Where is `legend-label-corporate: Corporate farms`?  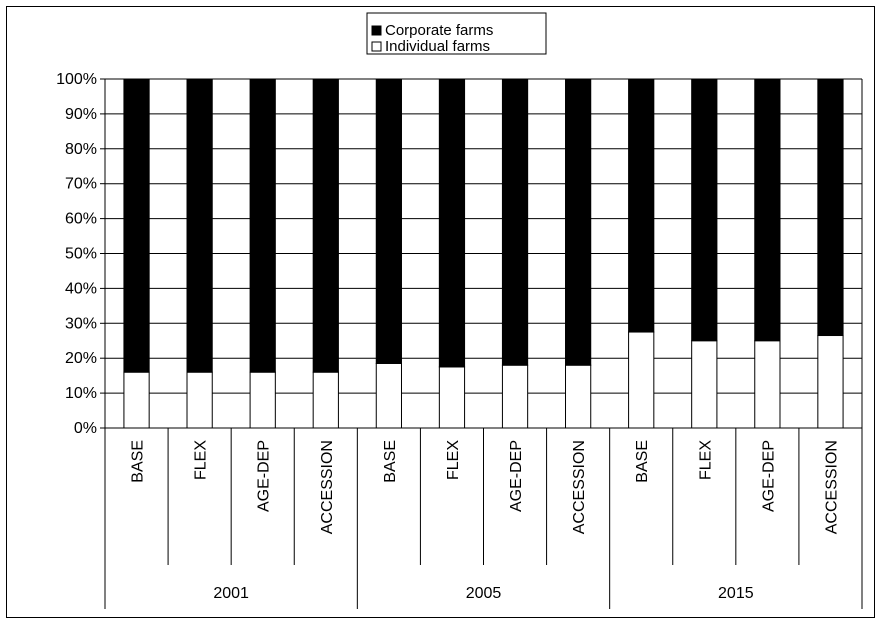 legend-label-corporate: Corporate farms is located at coordinates (439, 30).